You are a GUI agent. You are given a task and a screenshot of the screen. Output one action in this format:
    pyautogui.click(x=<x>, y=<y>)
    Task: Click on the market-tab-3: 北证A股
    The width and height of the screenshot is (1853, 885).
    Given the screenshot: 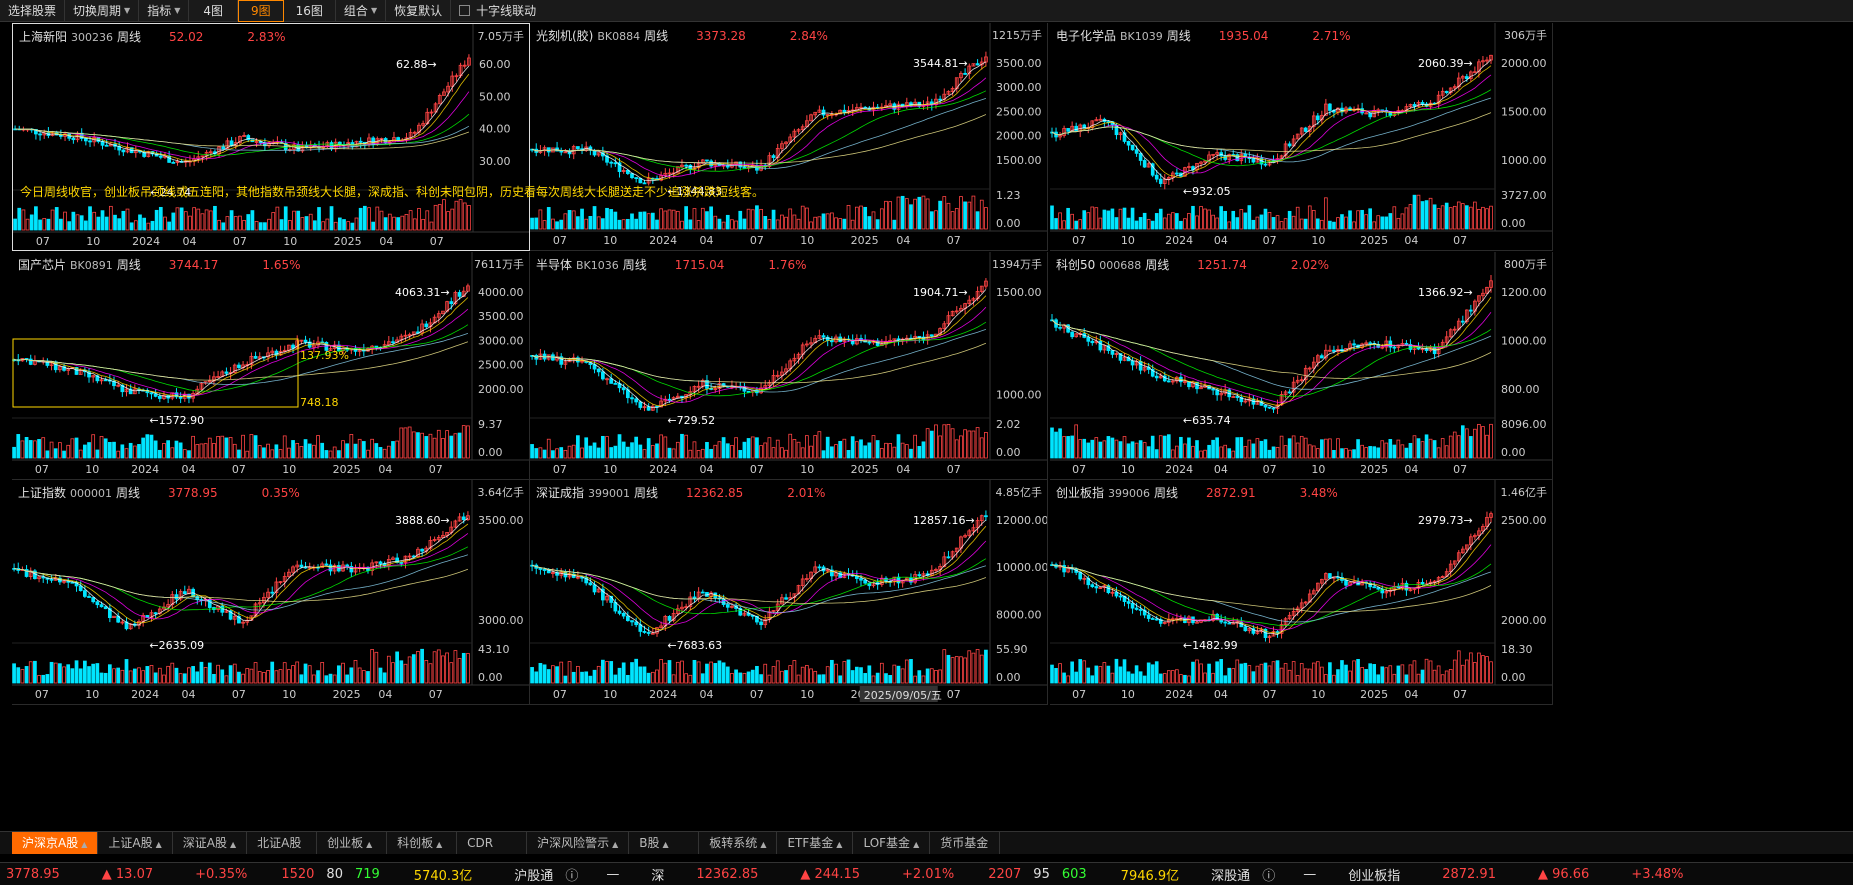 What is the action you would take?
    pyautogui.click(x=282, y=843)
    